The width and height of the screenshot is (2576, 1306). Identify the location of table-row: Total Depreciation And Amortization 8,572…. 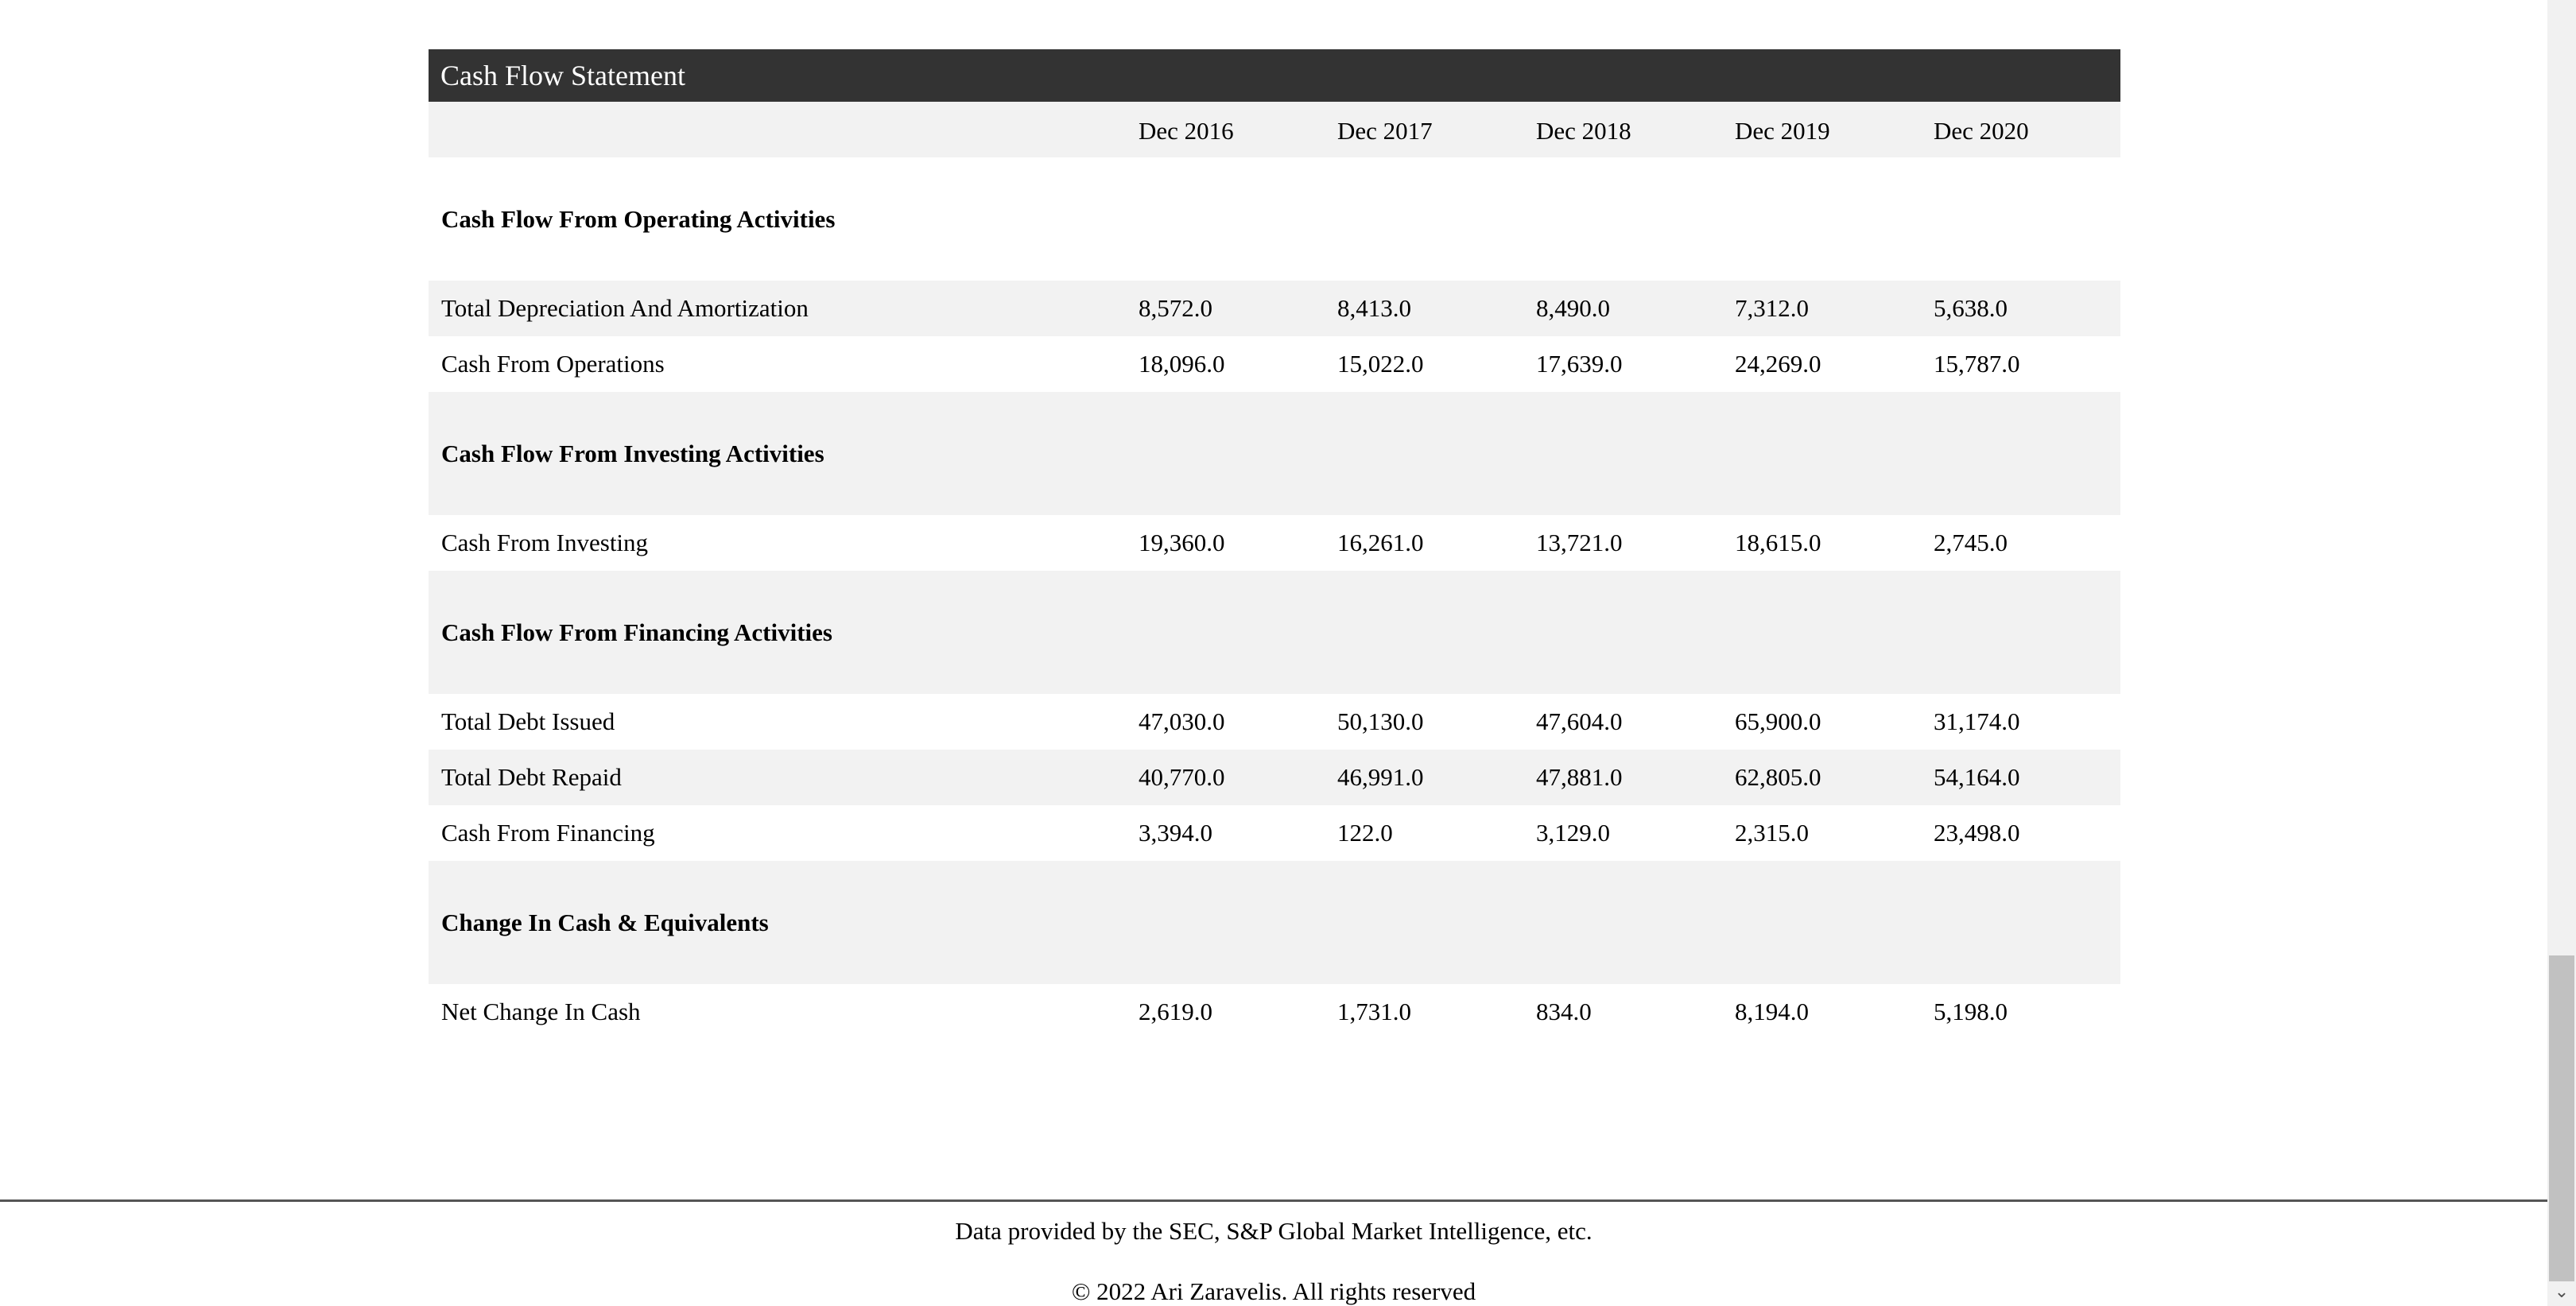
(1275, 308).